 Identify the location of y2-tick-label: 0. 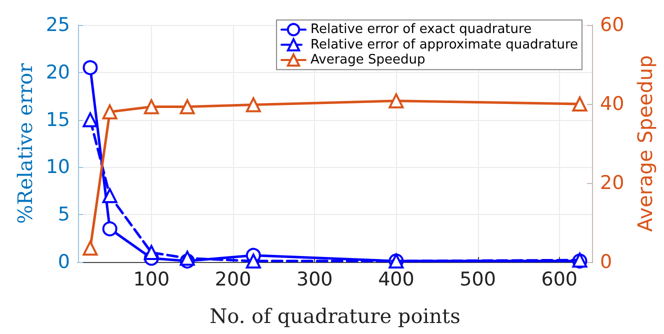
(606, 262).